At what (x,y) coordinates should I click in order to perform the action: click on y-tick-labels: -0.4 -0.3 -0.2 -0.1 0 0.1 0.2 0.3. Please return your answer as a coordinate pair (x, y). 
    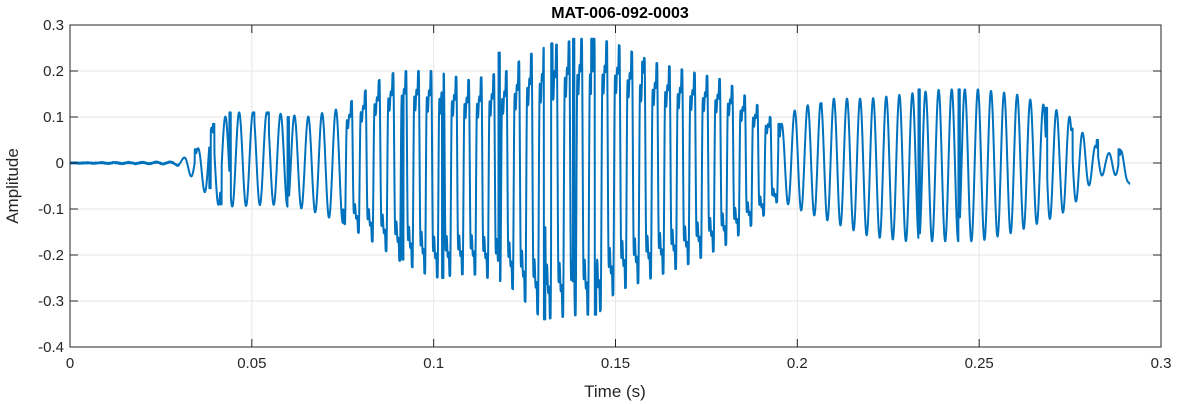
    Looking at the image, I should click on (51, 186).